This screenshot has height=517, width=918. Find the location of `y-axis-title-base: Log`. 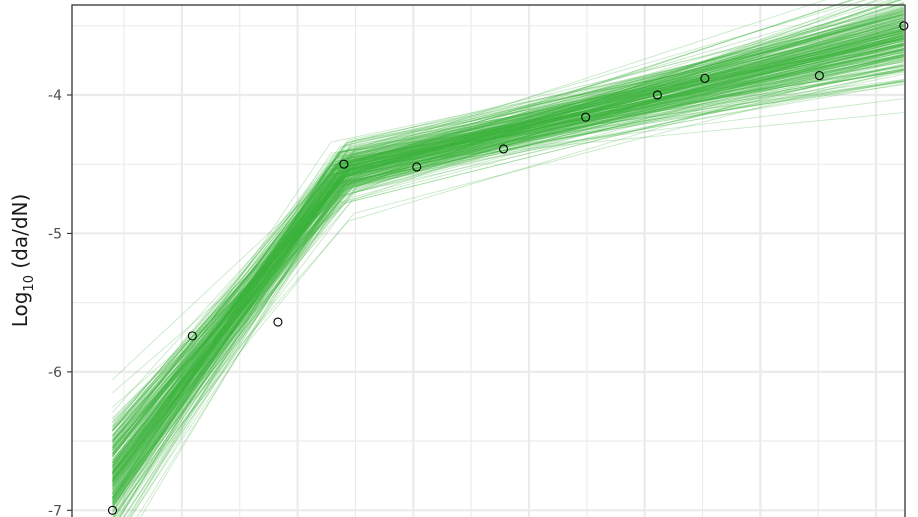

y-axis-title-base: Log is located at coordinates (20, 310).